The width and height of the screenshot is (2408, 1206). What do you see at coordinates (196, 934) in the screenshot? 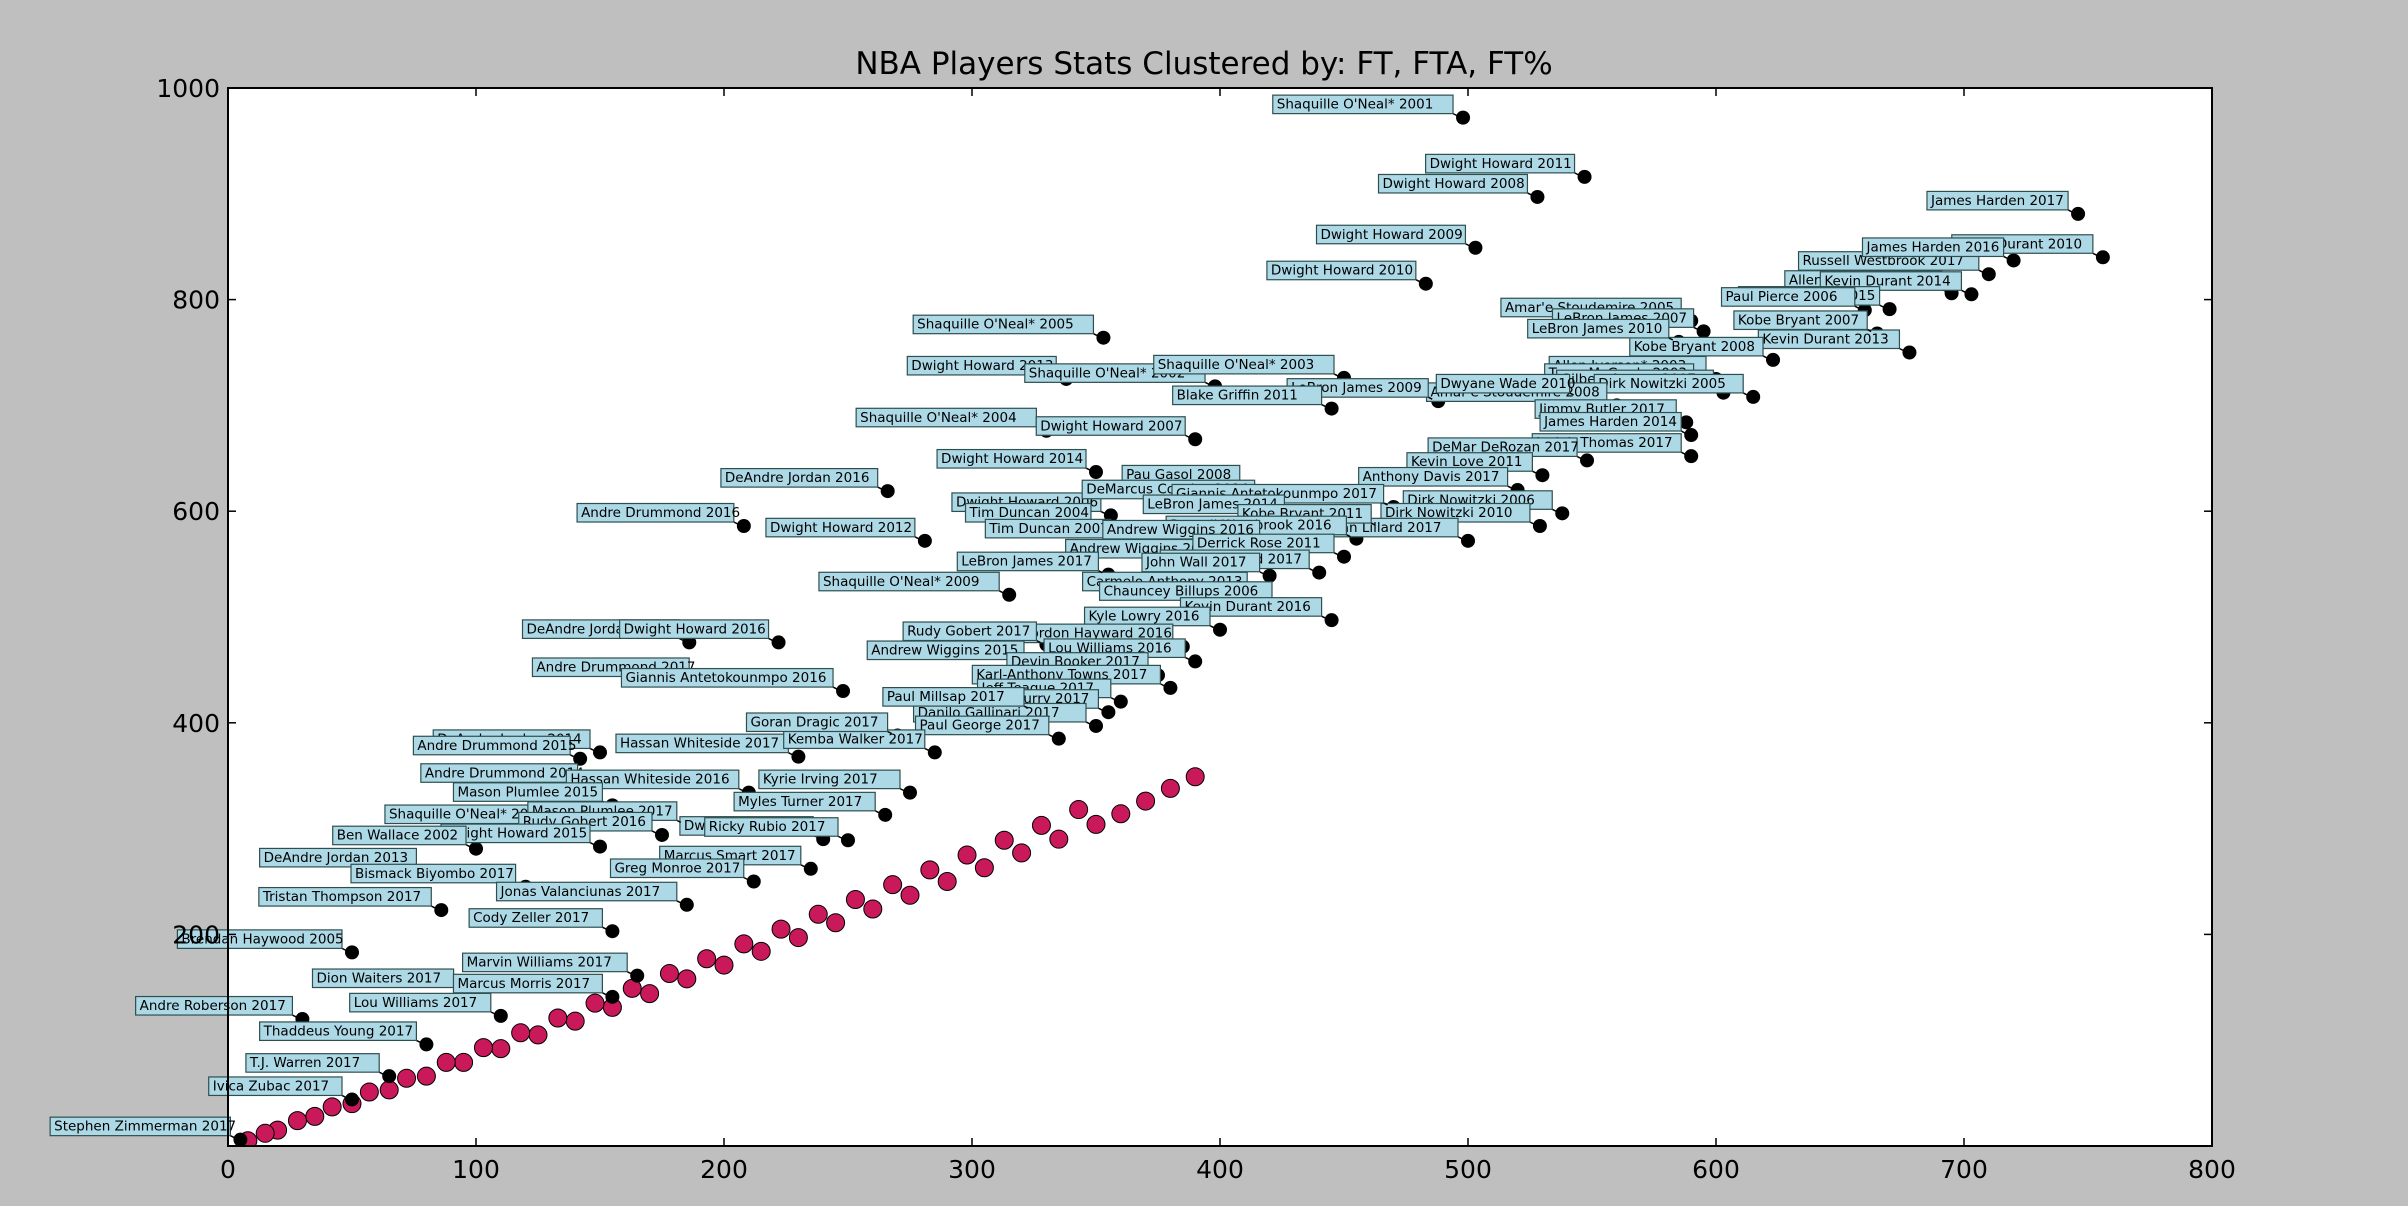
I see `y-tick-label: 200` at bounding box center [196, 934].